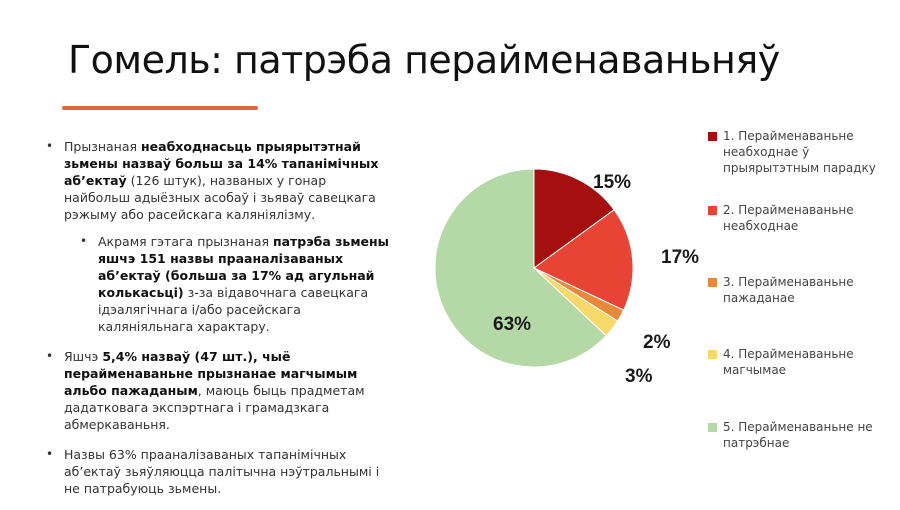 This screenshot has height=510, width=900. I want to click on pie-chart: 15% 17% 2% 3% 63%, so click(566, 277).